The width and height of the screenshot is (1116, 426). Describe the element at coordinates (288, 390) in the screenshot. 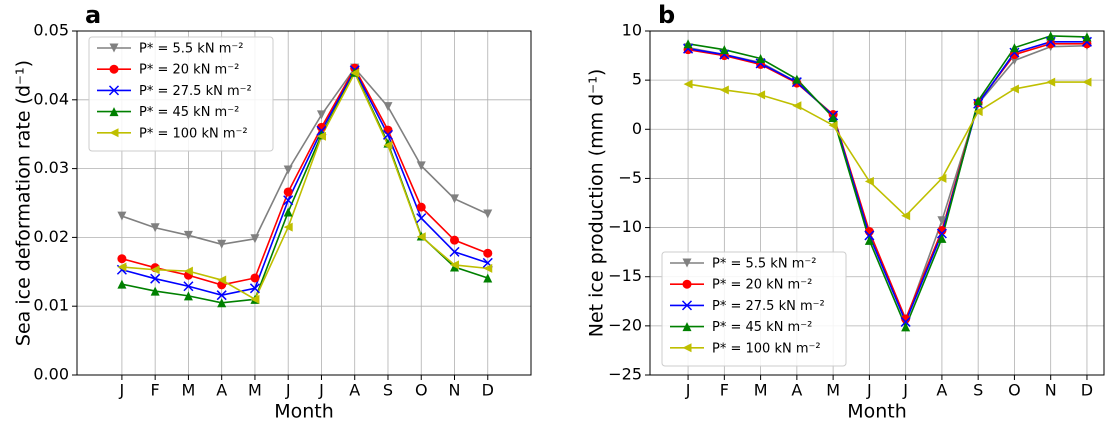

I see `x-tick-label: J` at that location.